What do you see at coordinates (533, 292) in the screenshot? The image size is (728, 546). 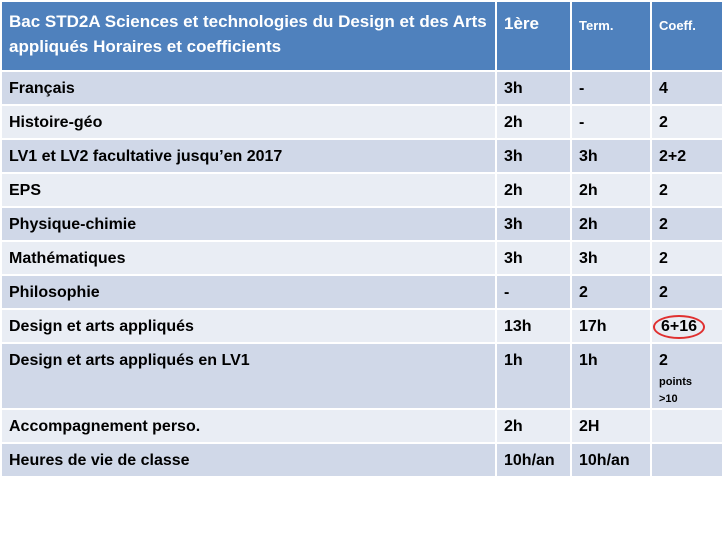 I see `first-year-cell: -` at bounding box center [533, 292].